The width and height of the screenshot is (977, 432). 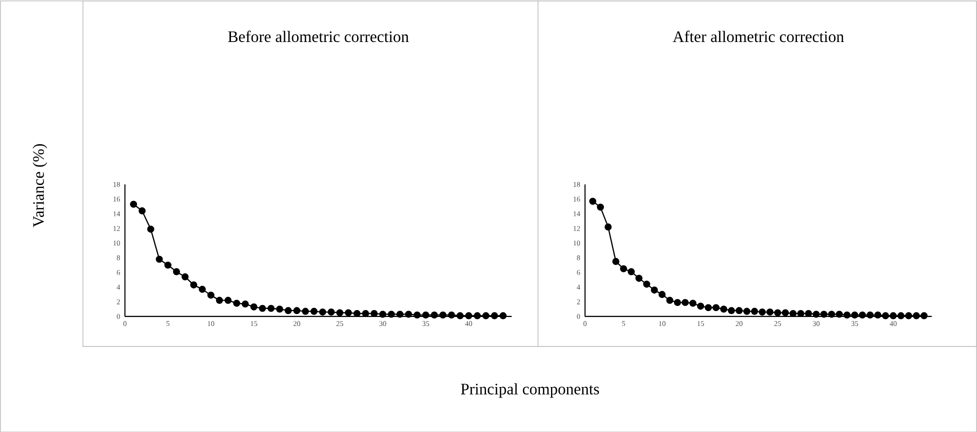 I want to click on chart-title: After allometric correction, so click(x=758, y=36).